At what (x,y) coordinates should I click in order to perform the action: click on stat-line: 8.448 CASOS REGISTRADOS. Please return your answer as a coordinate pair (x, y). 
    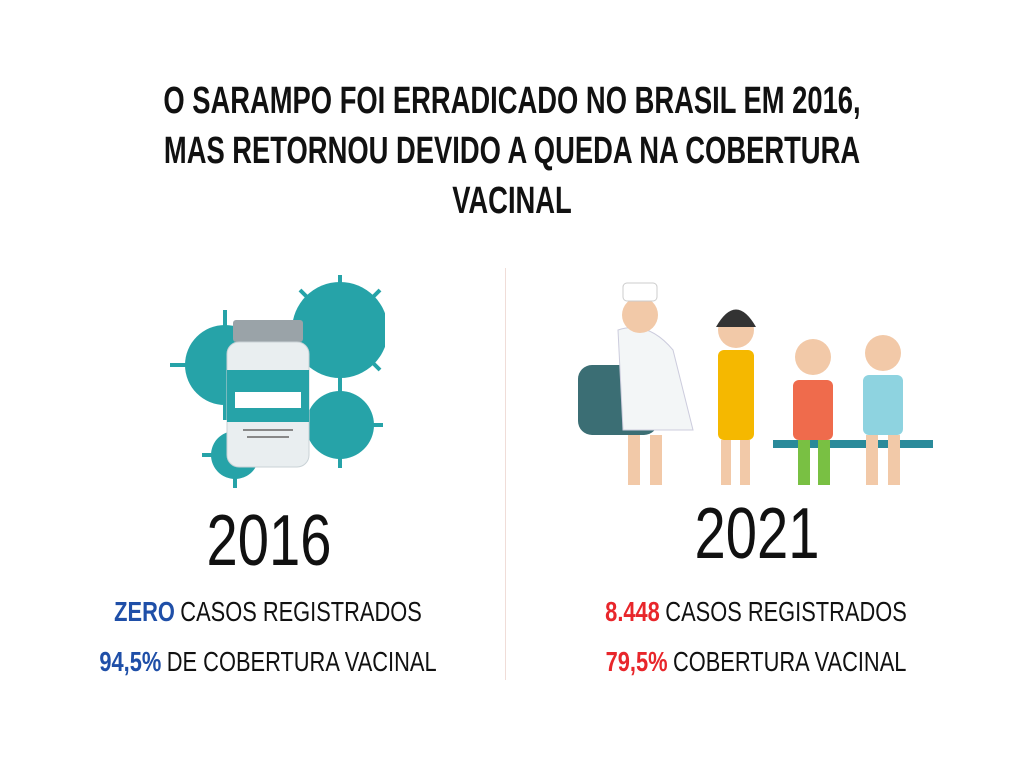
    Looking at the image, I should click on (756, 612).